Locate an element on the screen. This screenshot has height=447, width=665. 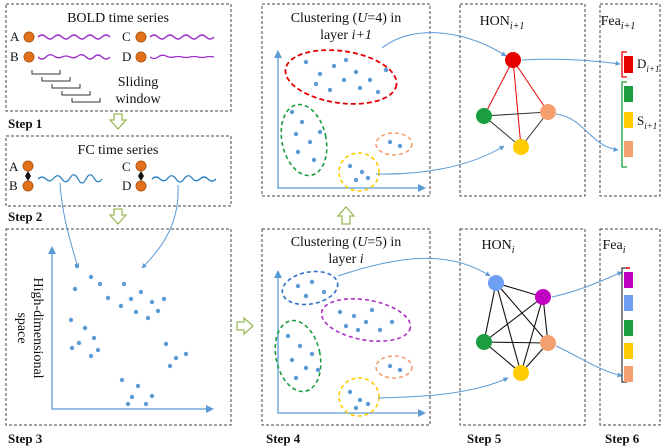
highdim-ylabel-line2: space is located at coordinates (21, 327).